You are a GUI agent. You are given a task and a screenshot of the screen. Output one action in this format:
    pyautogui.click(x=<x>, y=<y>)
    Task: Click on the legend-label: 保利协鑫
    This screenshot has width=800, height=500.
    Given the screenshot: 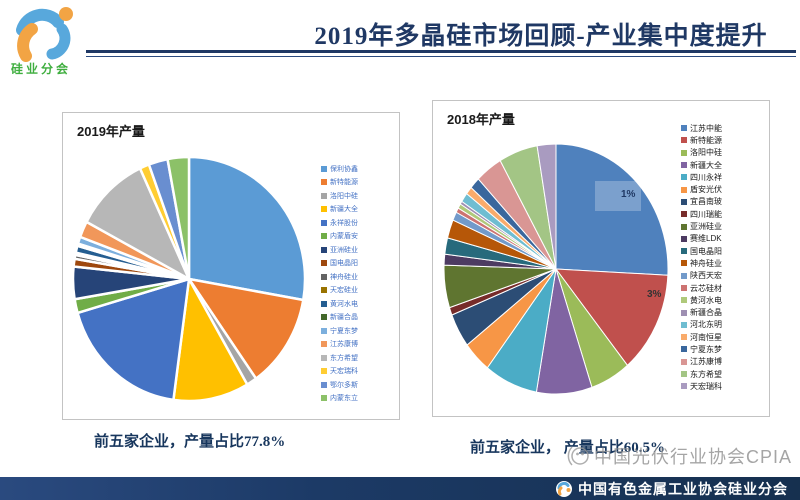 What is the action you would take?
    pyautogui.click(x=344, y=169)
    